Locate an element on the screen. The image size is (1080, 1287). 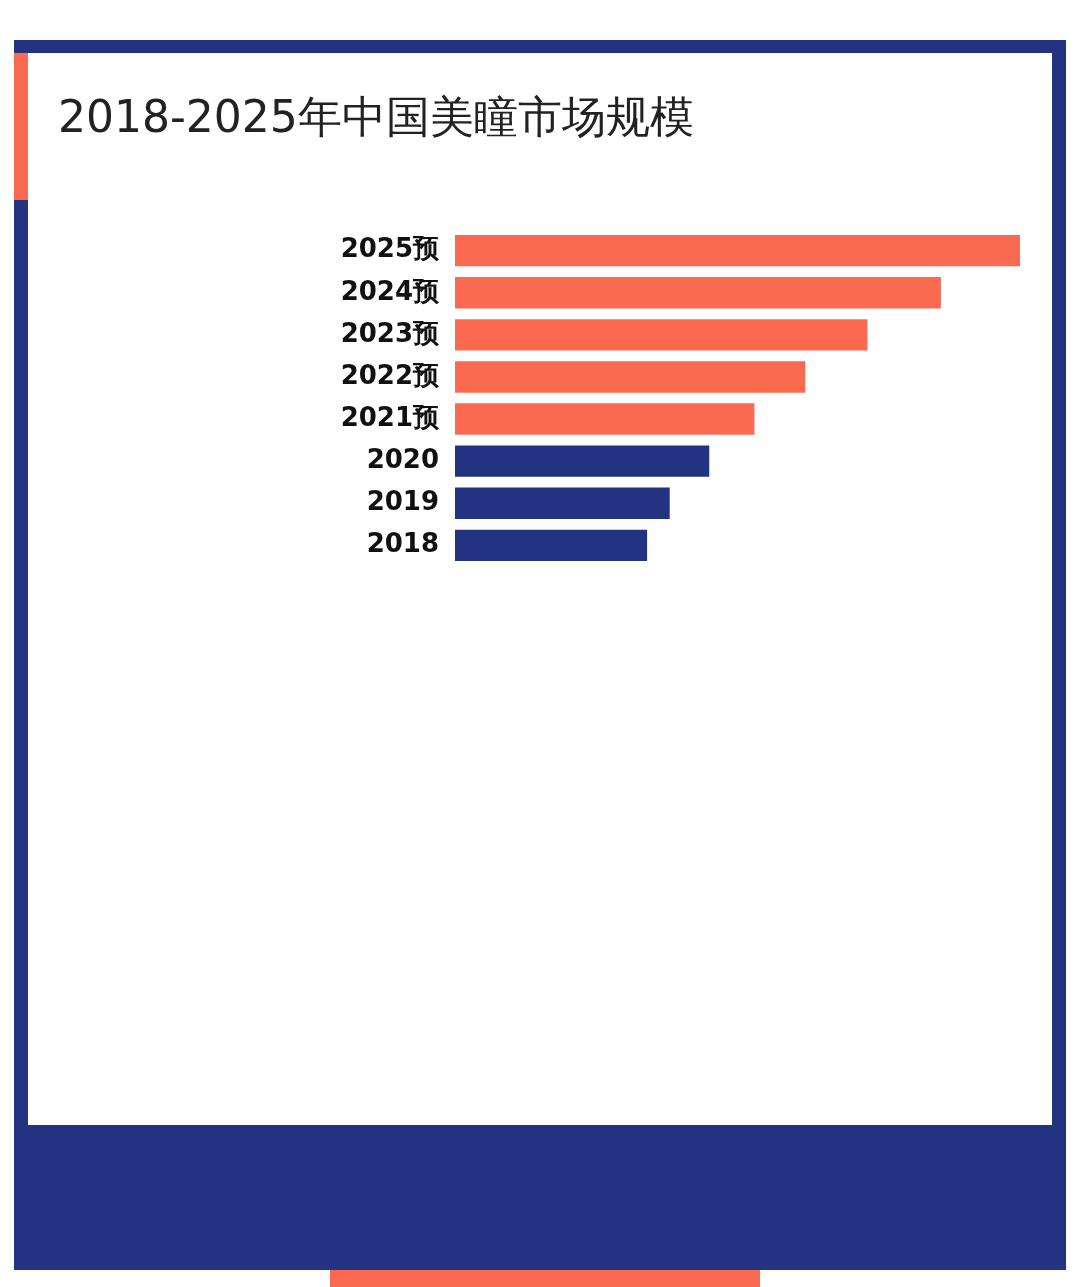
y-tick-label: 2019 is located at coordinates (402, 501).